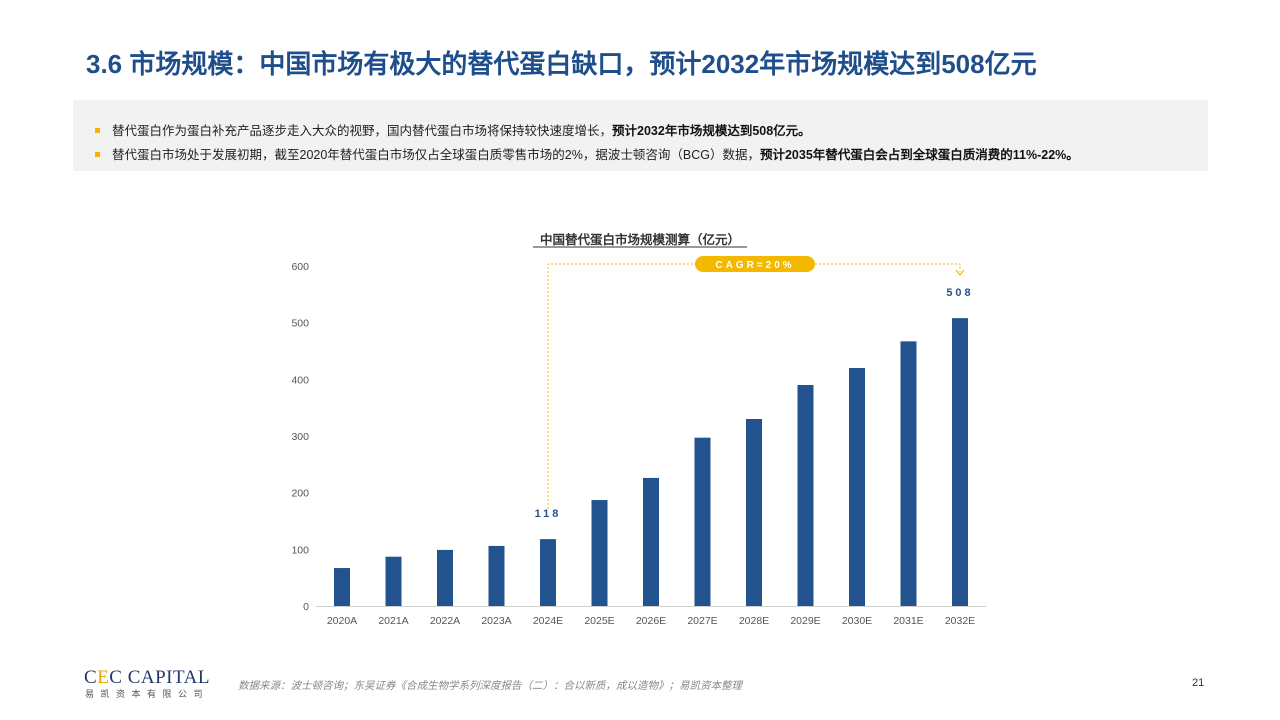  What do you see at coordinates (651, 621) in the screenshot?
I see `x-tick-label: 2026E` at bounding box center [651, 621].